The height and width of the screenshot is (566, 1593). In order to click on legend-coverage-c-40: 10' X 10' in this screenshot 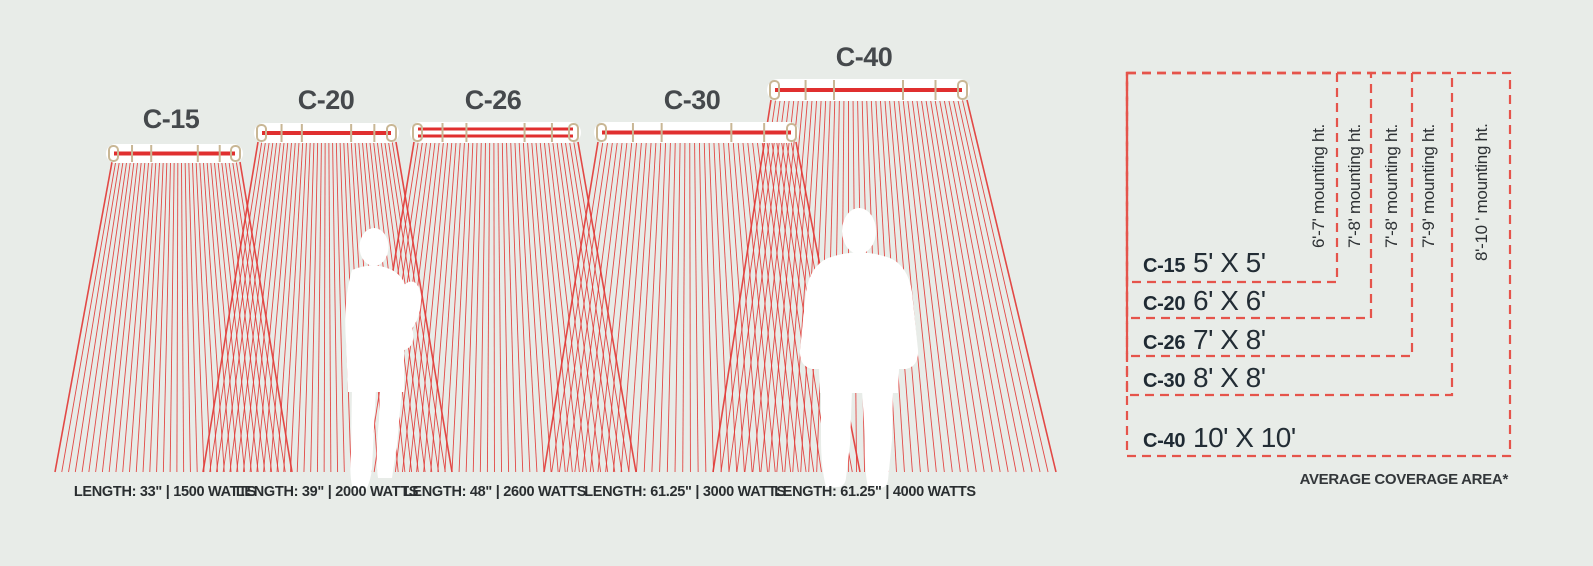, I will do `click(1244, 437)`.